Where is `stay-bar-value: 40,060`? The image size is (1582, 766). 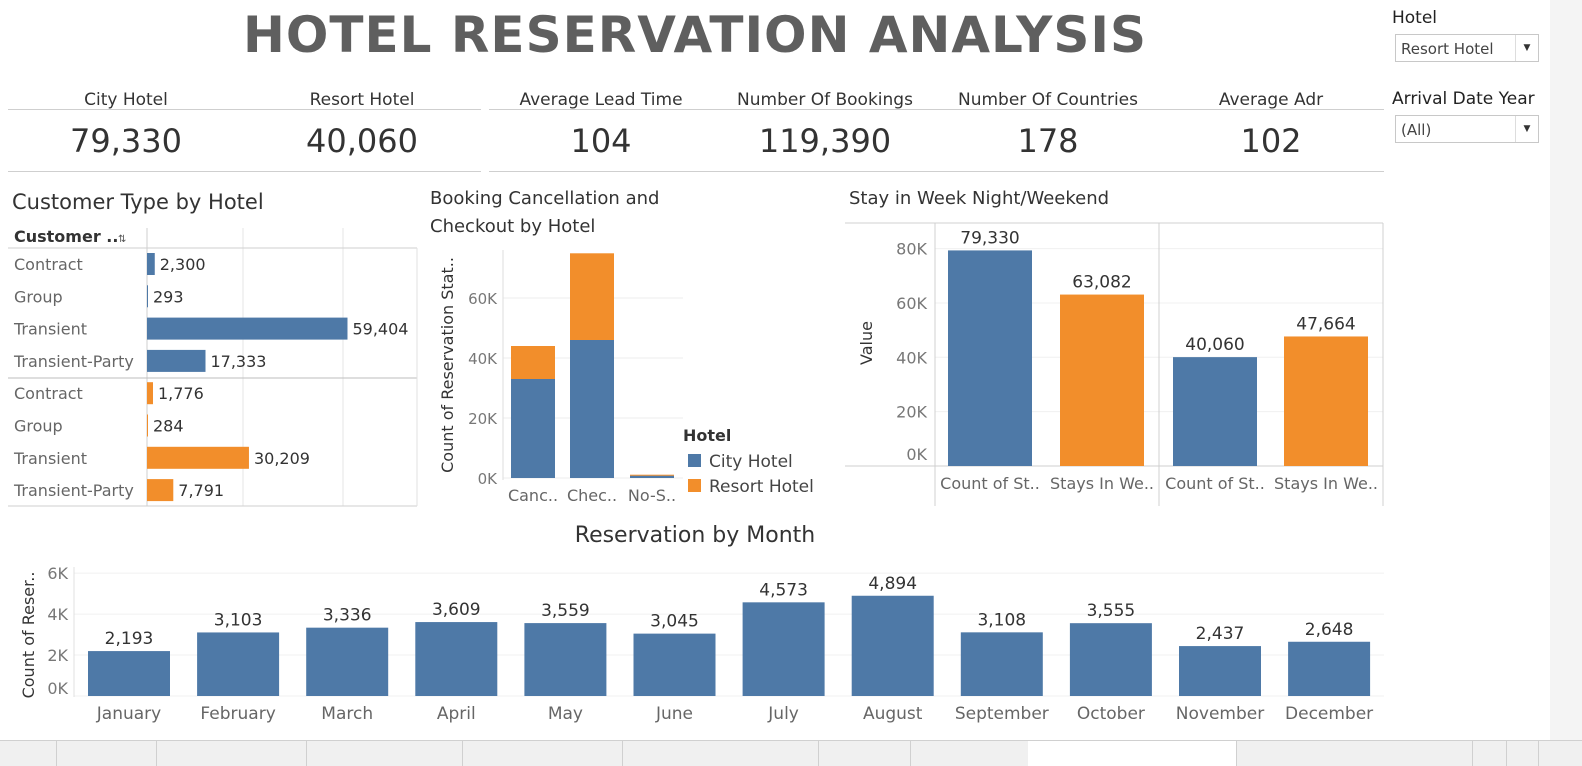
stay-bar-value: 40,060 is located at coordinates (1214, 345).